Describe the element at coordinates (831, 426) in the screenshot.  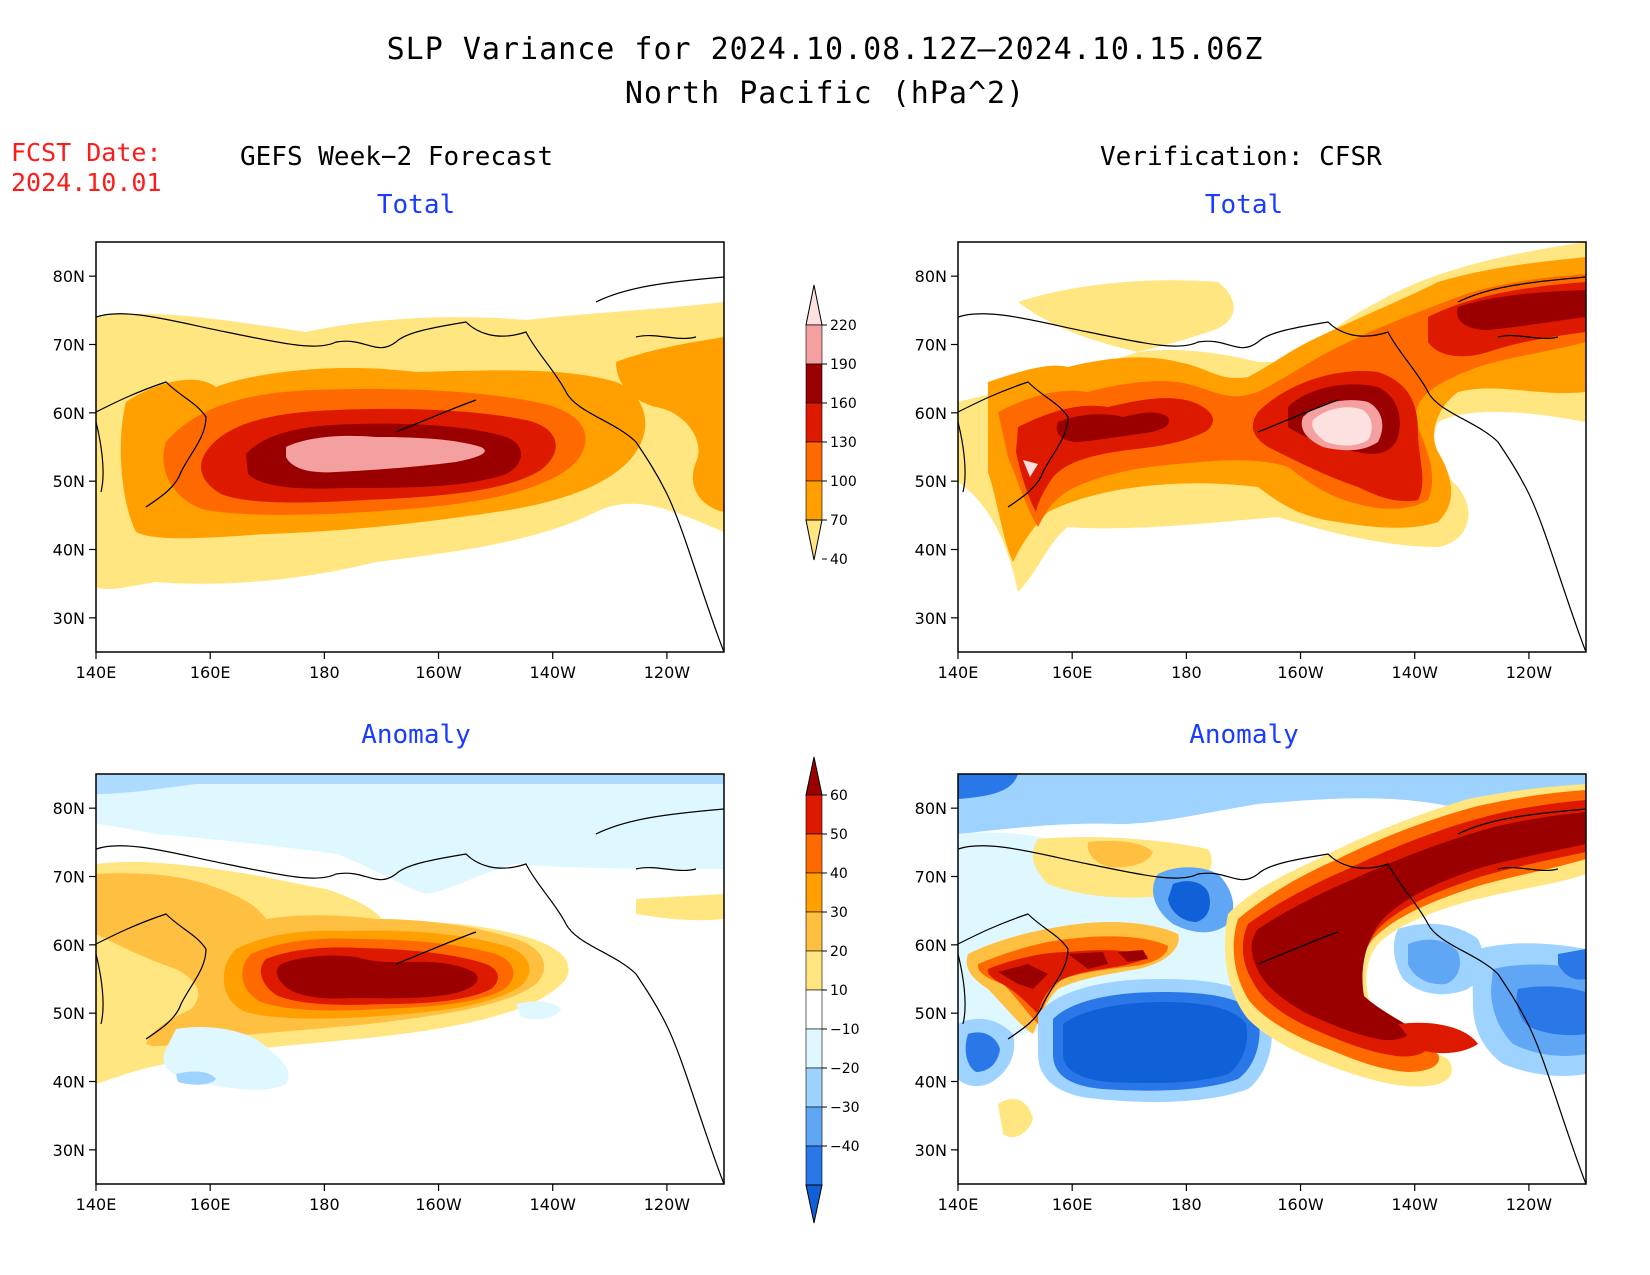
I see `total-colorbar: 220 190 160 130 100 70 40` at that location.